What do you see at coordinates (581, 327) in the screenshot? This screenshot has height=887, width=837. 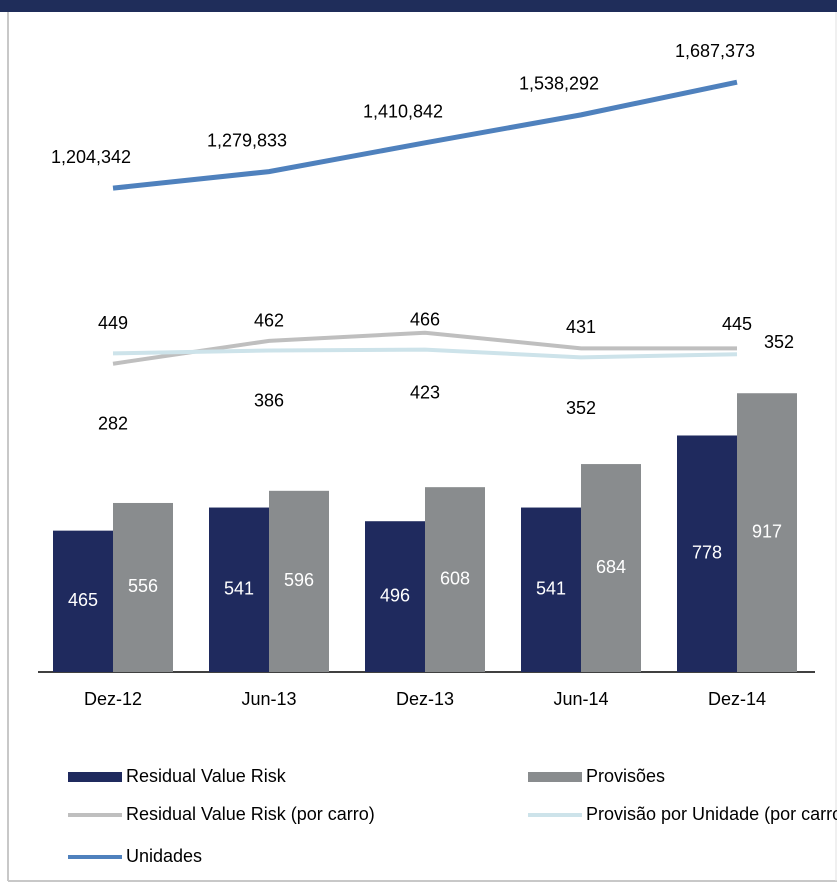 I see `data-label: 431` at bounding box center [581, 327].